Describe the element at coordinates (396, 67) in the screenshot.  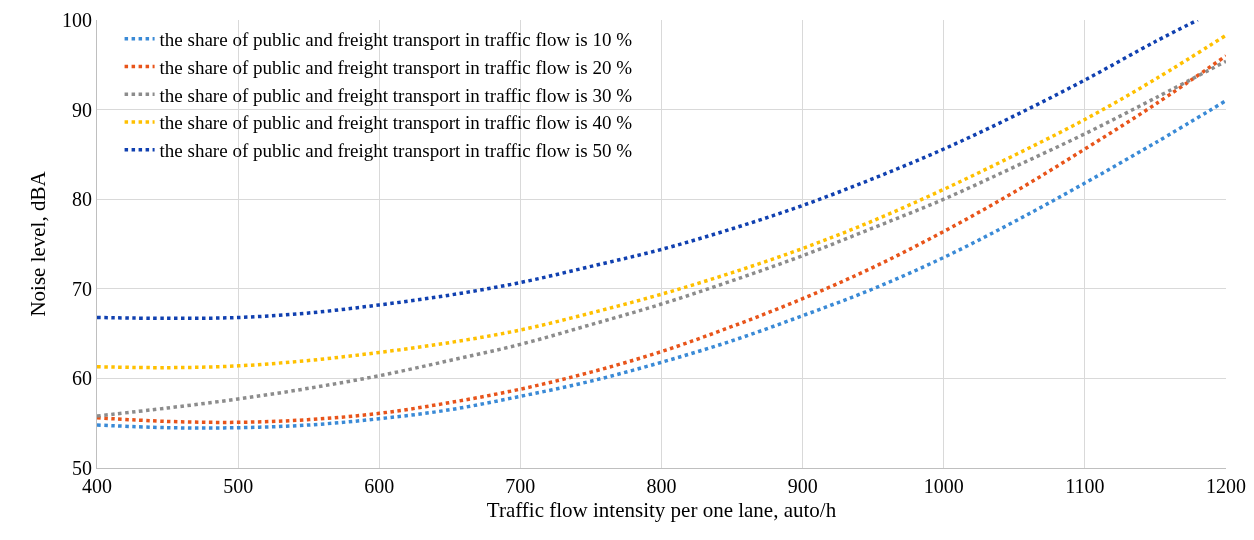
I see `legend-label: the share of public and freight transport in traffic flow is 20 %` at that location.